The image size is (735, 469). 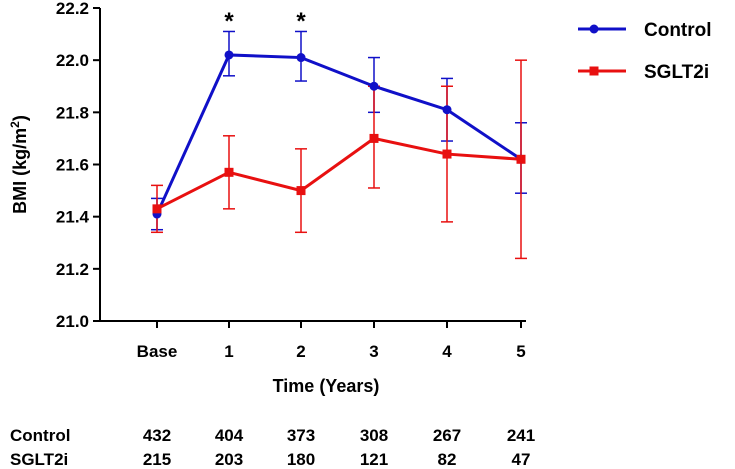 What do you see at coordinates (594, 29) in the screenshot?
I see `legend-marker-Control` at bounding box center [594, 29].